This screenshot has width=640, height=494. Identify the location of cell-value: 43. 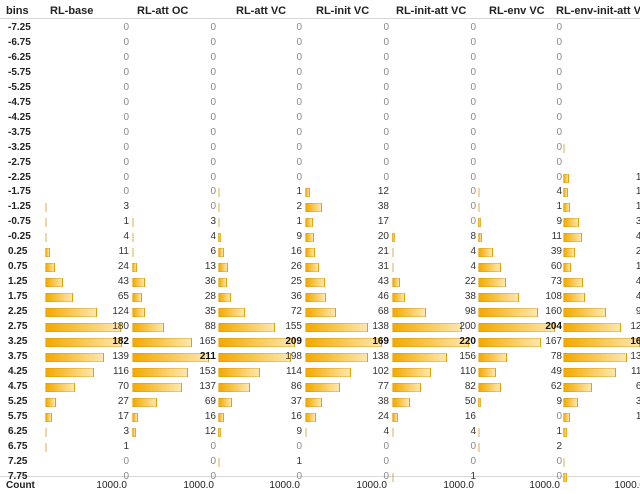
(383, 282).